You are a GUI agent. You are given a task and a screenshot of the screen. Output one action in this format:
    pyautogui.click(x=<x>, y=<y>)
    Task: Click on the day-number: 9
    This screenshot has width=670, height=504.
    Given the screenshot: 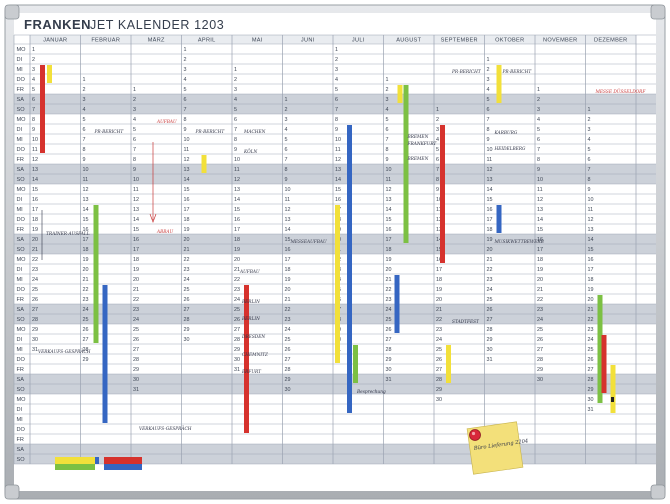 What is the action you would take?
    pyautogui.click(x=84, y=160)
    